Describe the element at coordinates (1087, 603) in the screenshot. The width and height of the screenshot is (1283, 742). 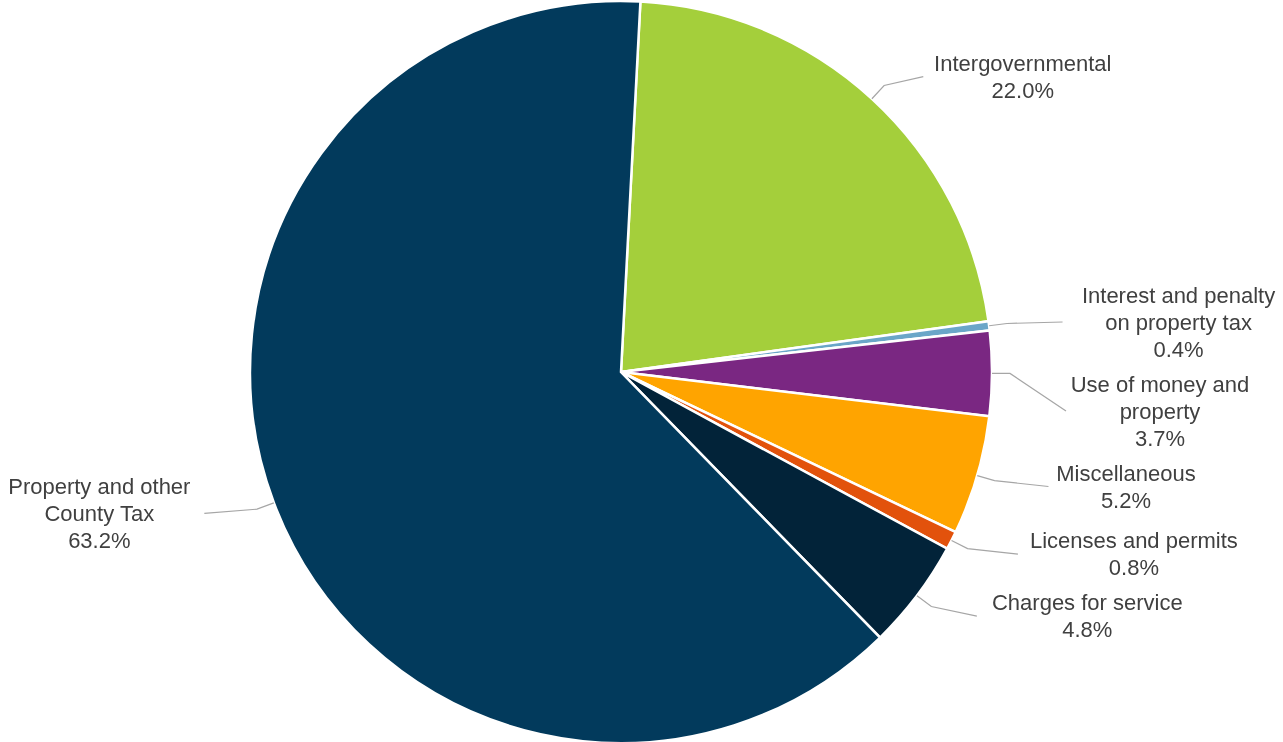
I see `slice-label: Charges for service` at that location.